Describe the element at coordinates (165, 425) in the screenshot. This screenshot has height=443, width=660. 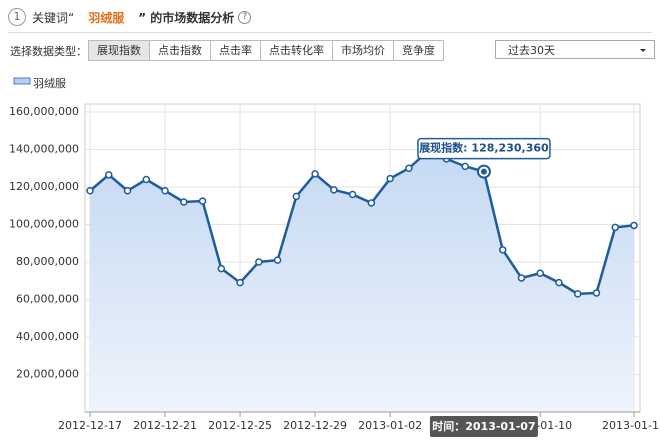
I see `x-tick-label: 2012-12-21` at that location.